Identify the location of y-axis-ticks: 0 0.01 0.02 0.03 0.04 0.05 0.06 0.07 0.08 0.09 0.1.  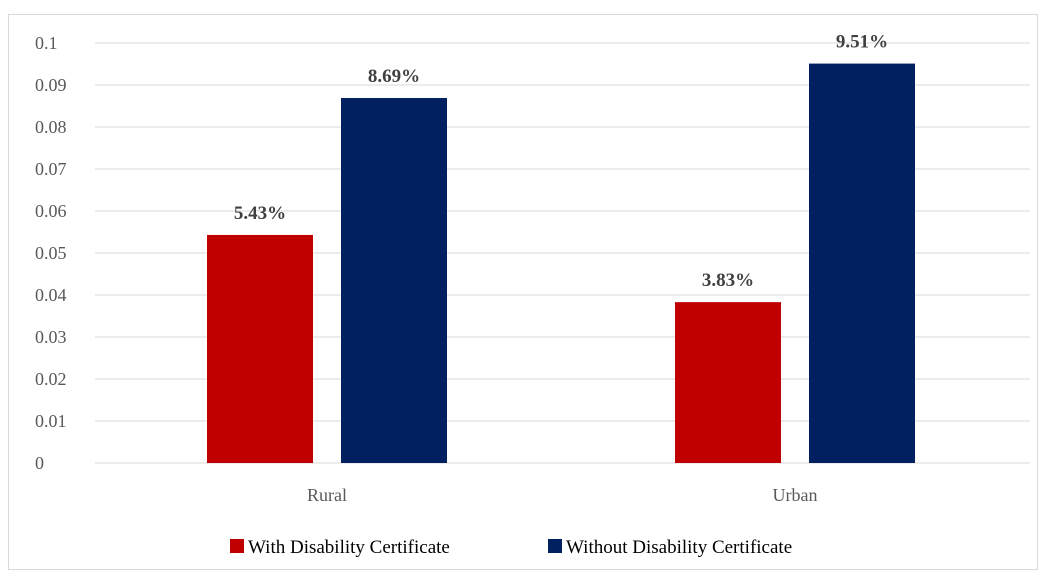
(51, 253).